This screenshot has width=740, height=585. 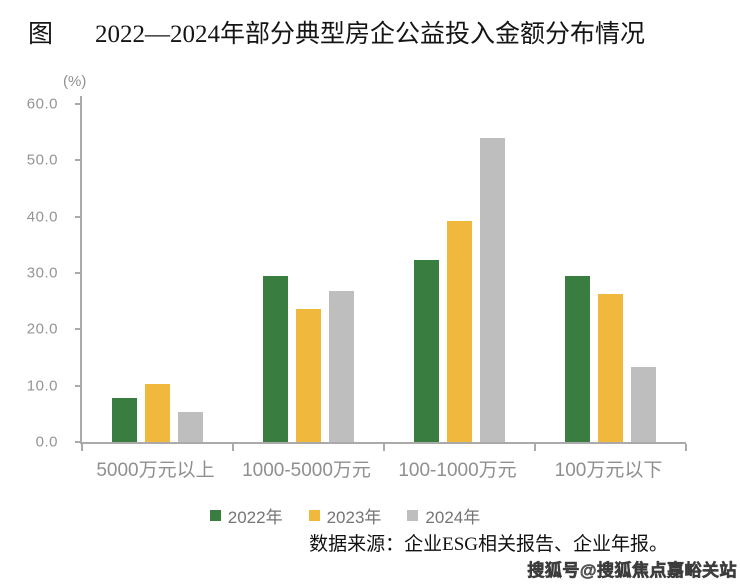 I want to click on bar-s3-c3, so click(x=492, y=290).